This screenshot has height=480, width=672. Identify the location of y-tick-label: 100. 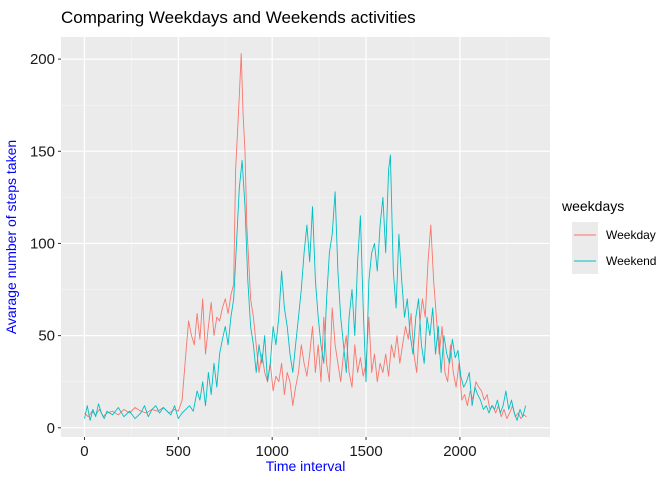
(42, 243).